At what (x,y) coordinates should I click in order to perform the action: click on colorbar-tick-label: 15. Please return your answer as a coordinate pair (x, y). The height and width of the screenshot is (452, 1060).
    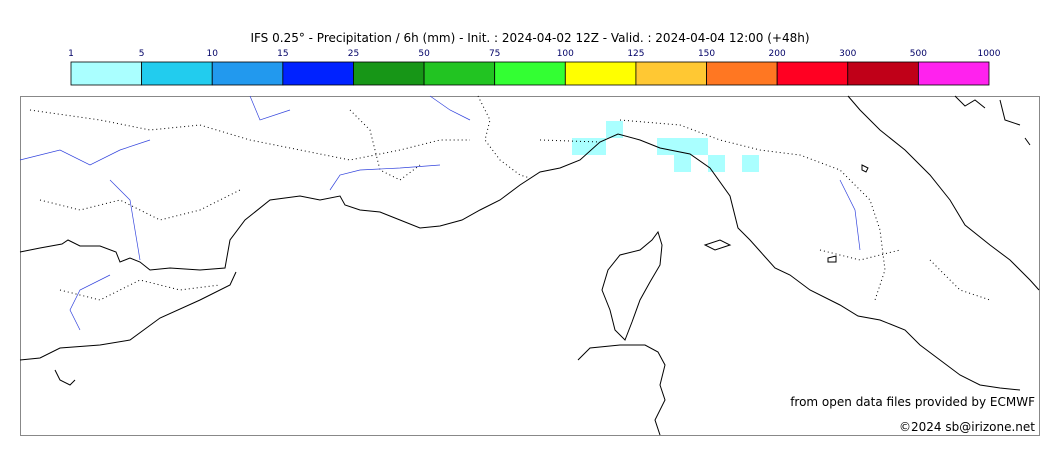
    Looking at the image, I should click on (282, 54).